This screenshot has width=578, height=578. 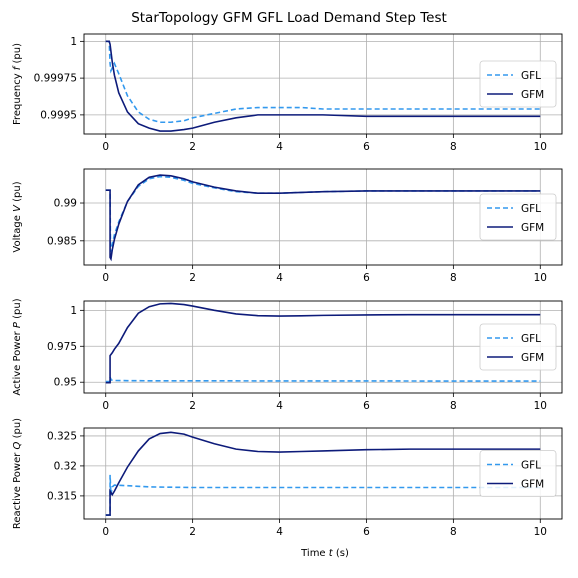 I want to click on y-tick-label: 0.315, so click(x=62, y=496).